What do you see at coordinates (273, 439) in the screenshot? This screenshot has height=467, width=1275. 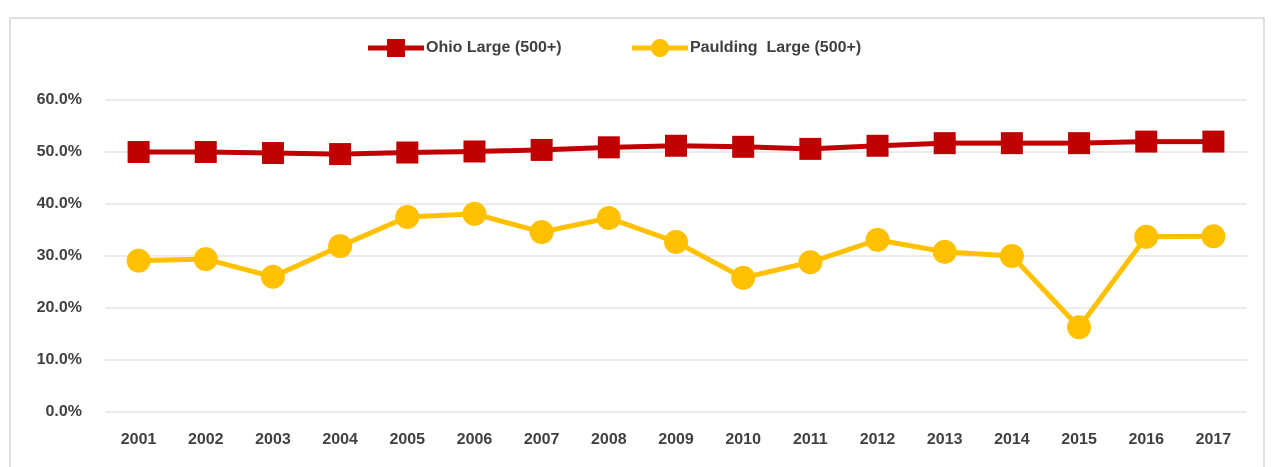 I see `x-tick-label: 2003` at bounding box center [273, 439].